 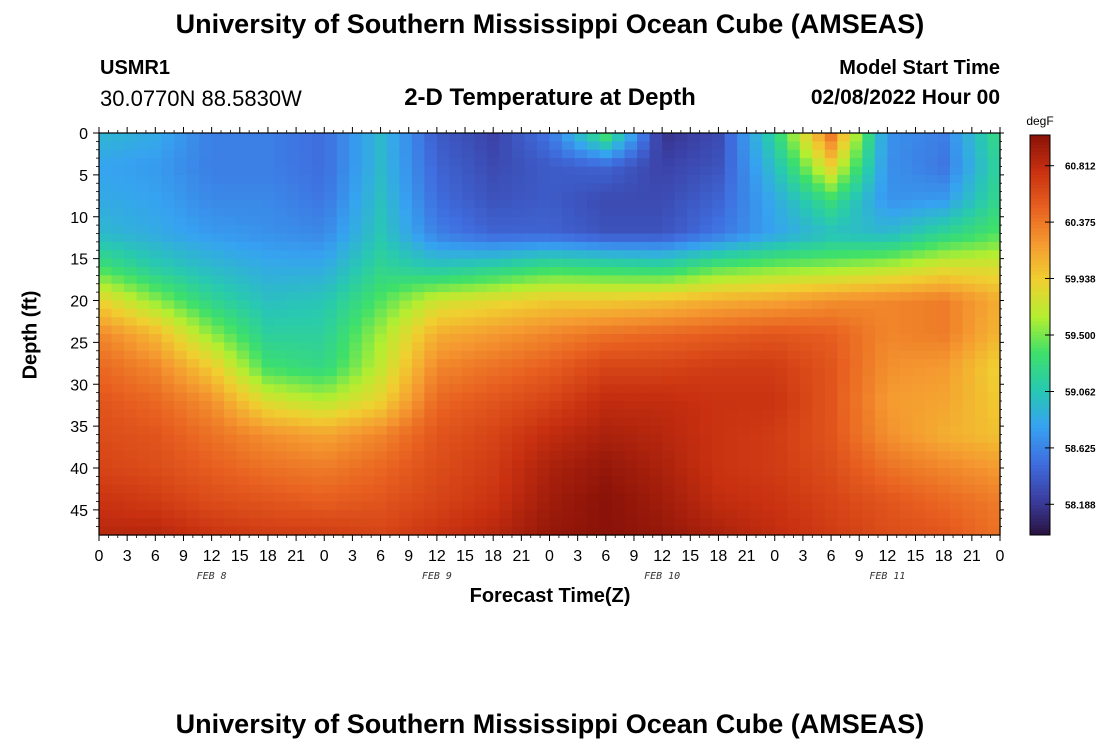 I want to click on y-tick-label: 0, so click(x=83, y=134).